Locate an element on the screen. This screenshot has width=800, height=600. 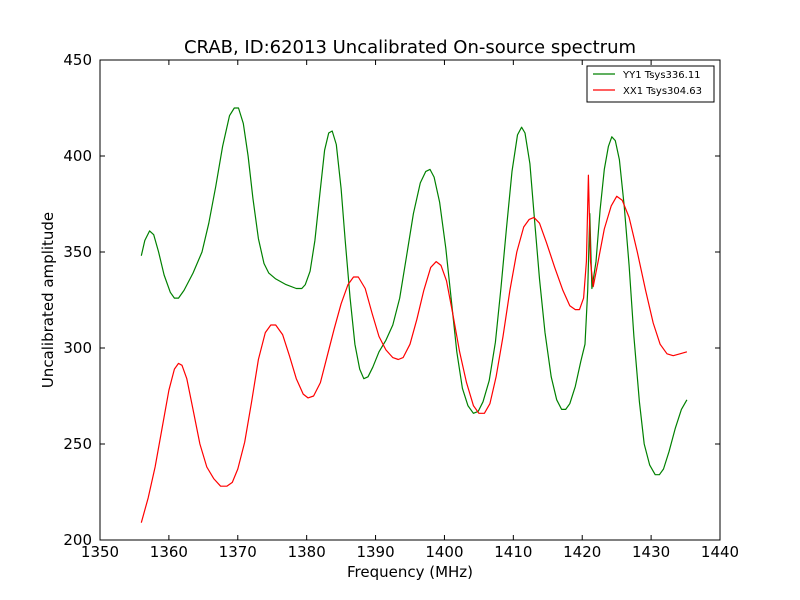
x-tick-label: 1420 is located at coordinates (582, 552).